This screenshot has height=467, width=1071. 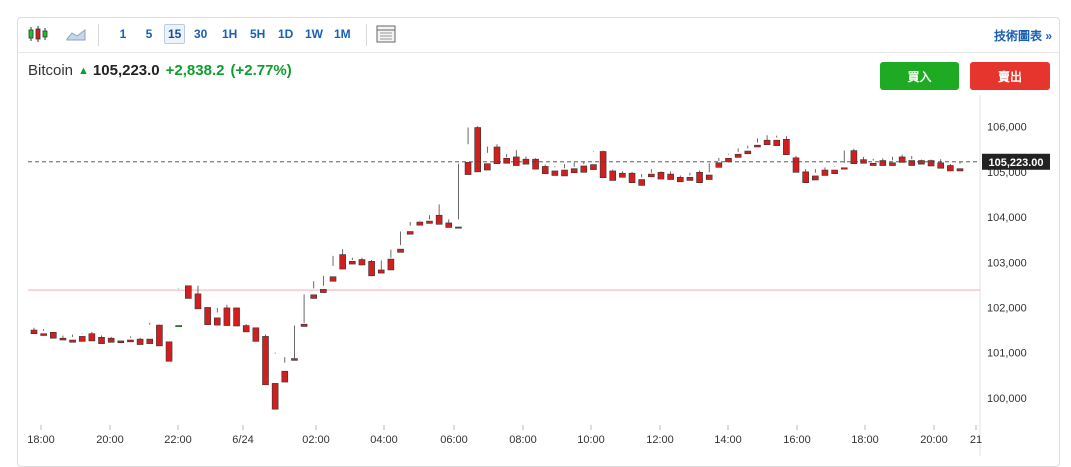 I want to click on x-tick-label: 20:00, so click(x=110, y=440).